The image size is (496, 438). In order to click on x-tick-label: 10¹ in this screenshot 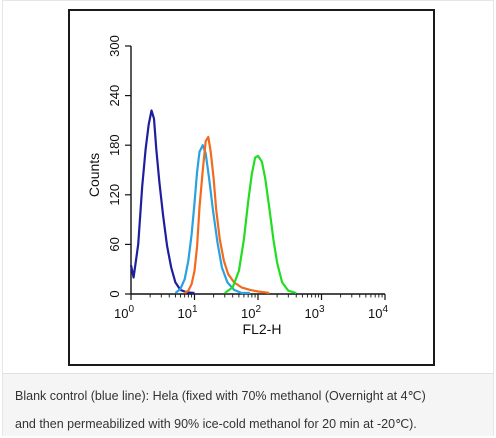, I will do `click(187, 312)`.